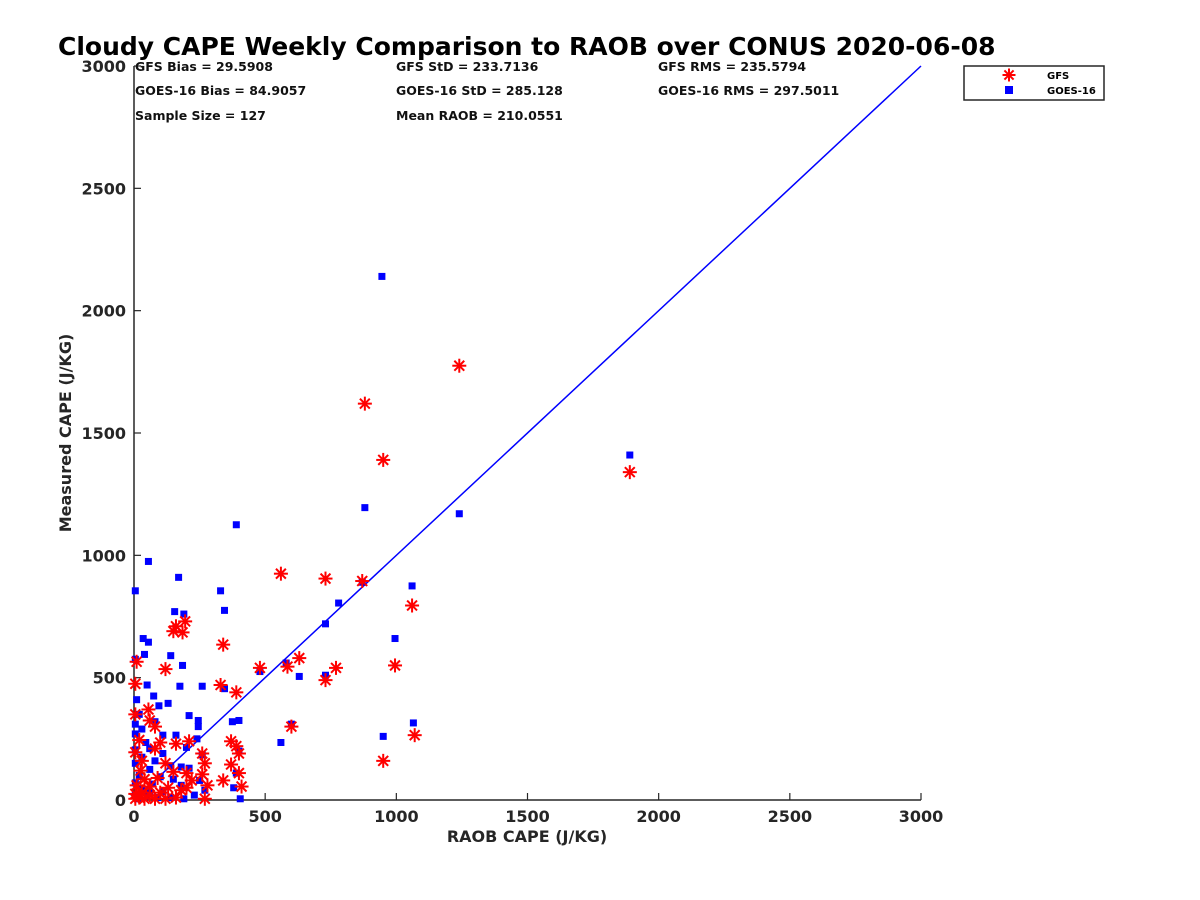 This screenshot has height=900, width=1200. What do you see at coordinates (921, 816) in the screenshot?
I see `x-tick-label: 3000` at bounding box center [921, 816].